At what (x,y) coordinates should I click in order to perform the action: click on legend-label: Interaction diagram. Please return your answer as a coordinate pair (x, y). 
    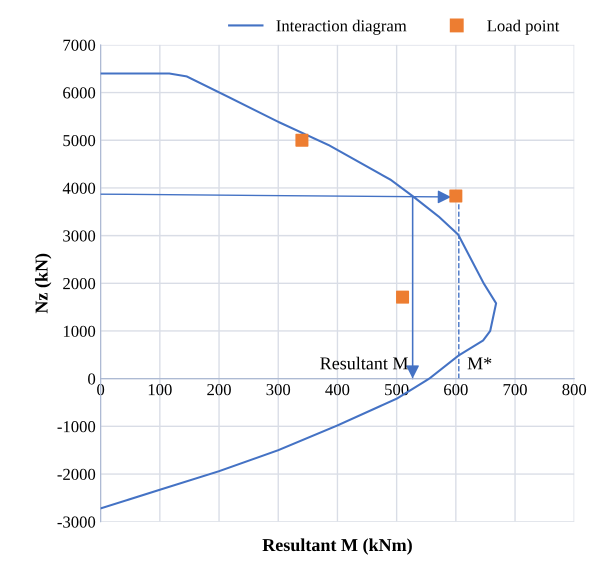
    Looking at the image, I should click on (341, 27).